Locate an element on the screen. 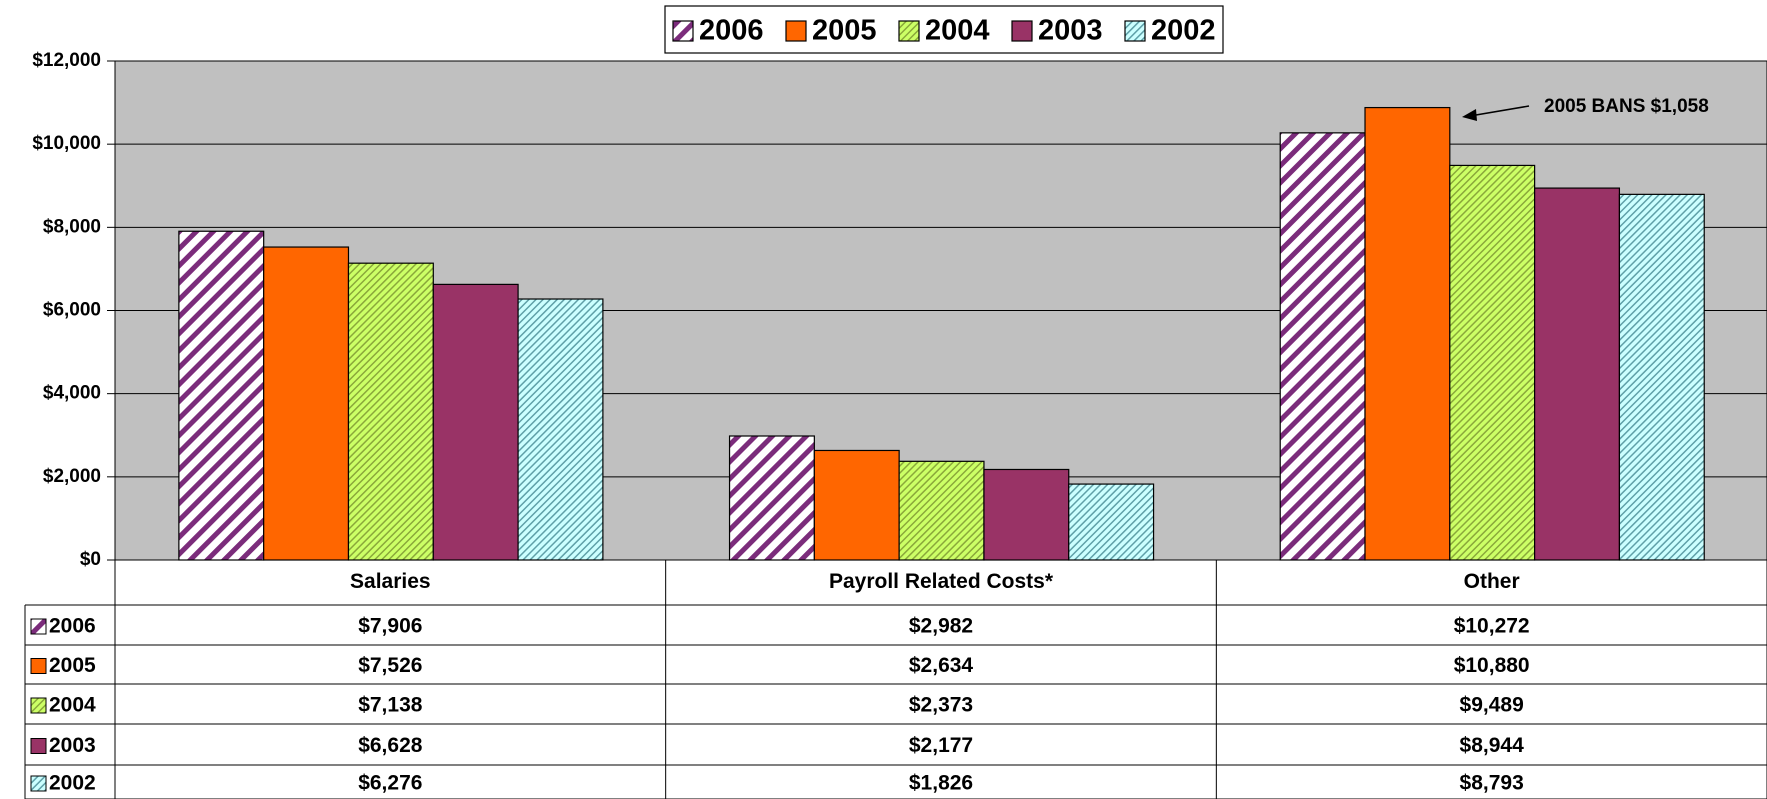 This screenshot has height=799, width=1767. table-cell: $7,138 is located at coordinates (390, 705).